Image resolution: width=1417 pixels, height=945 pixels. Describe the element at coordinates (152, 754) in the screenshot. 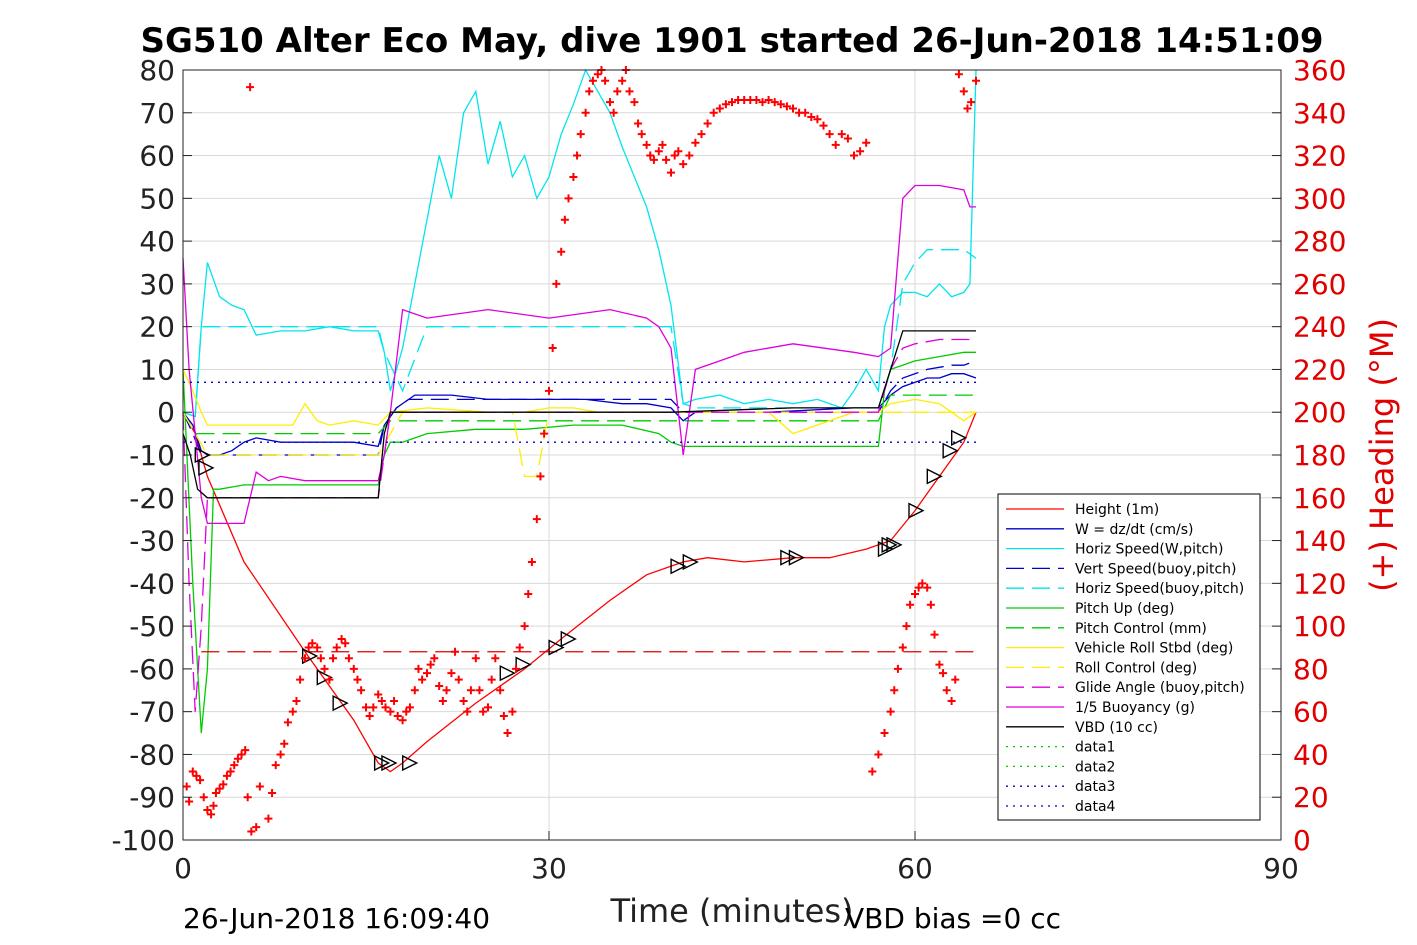

I see `y-tick-label: -80` at that location.